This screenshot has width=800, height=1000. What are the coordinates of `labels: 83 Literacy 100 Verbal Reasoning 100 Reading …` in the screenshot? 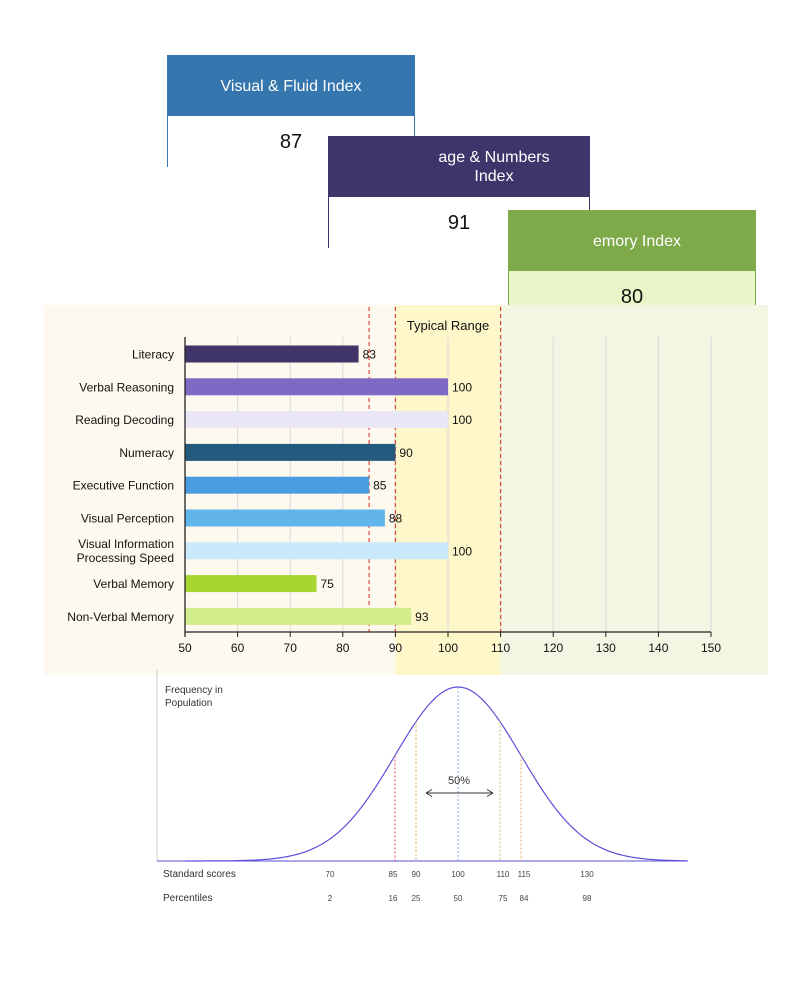 It's located at (269, 486).